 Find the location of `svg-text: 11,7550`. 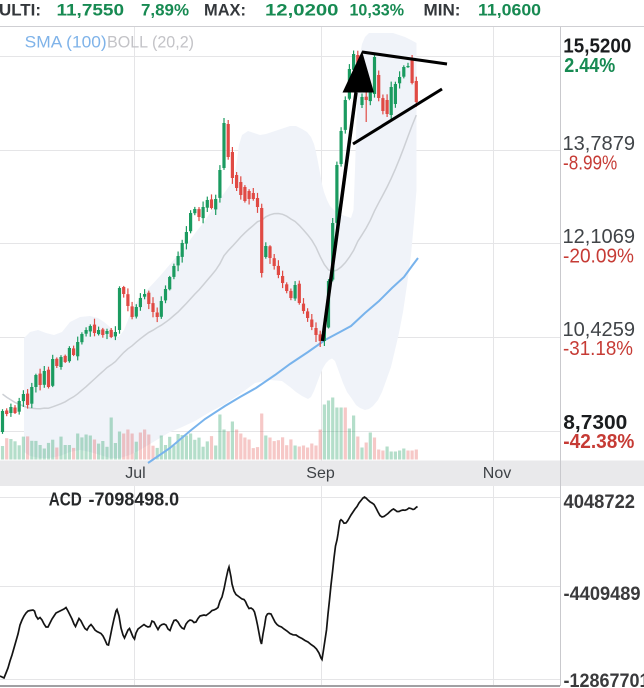

svg-text: 11,7550 is located at coordinates (91, 11).